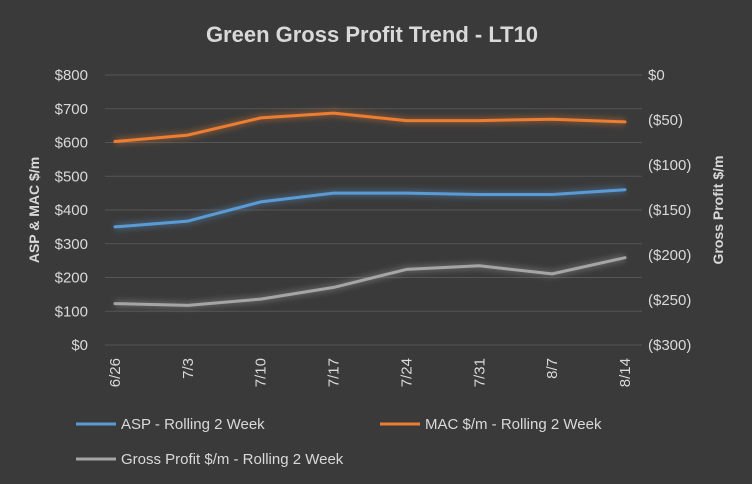 The image size is (752, 484). I want to click on right-tick-label: $0, so click(656, 75).